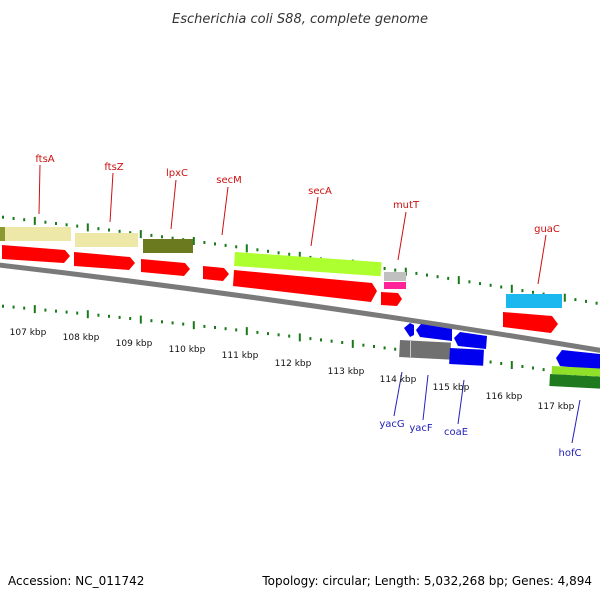 The image size is (600, 600). What do you see at coordinates (113, 167) in the screenshot?
I see `gene-label-ftsz: ftsZ` at bounding box center [113, 167].